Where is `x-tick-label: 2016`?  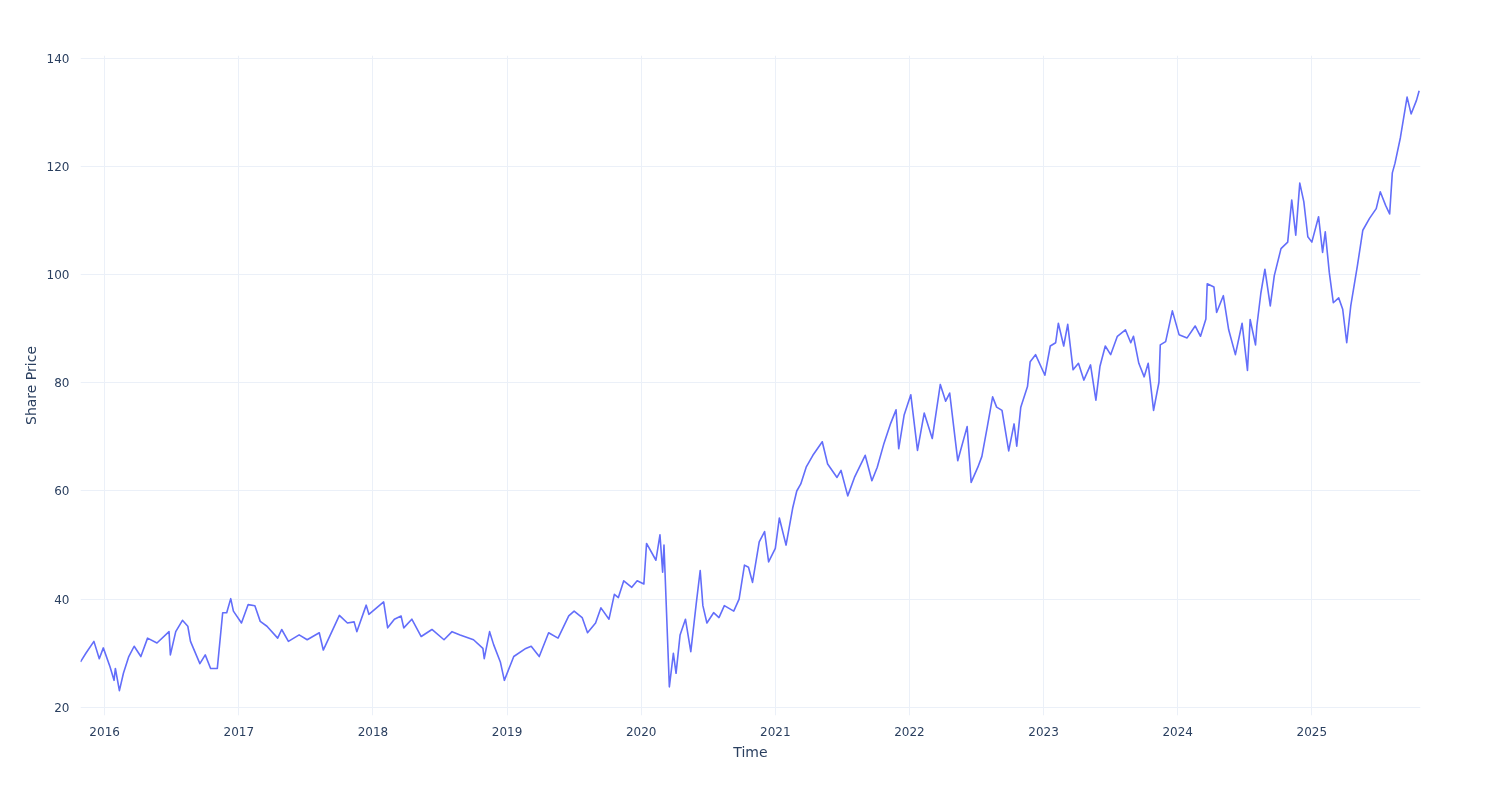
x-tick-label: 2016 is located at coordinates (104, 731).